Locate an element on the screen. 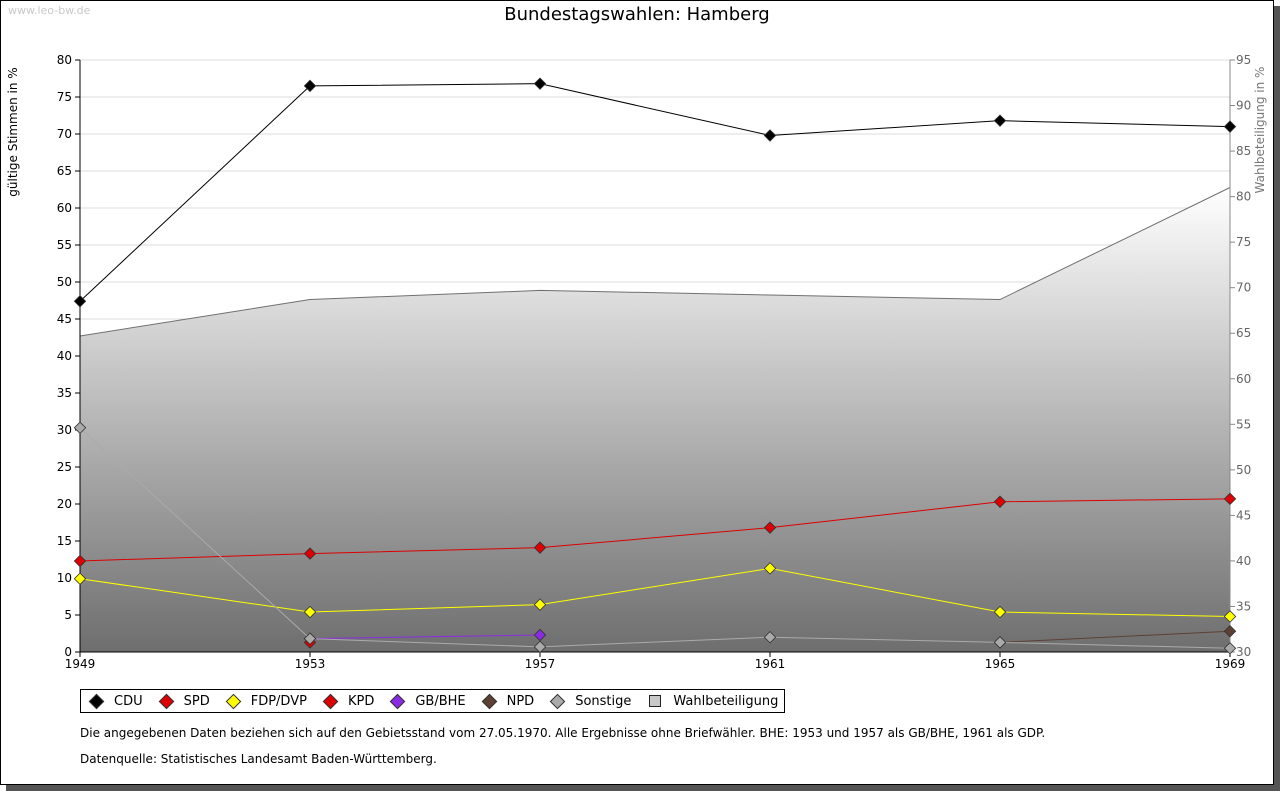 The image size is (1280, 791). y2-tick-label: 90 is located at coordinates (1243, 106).